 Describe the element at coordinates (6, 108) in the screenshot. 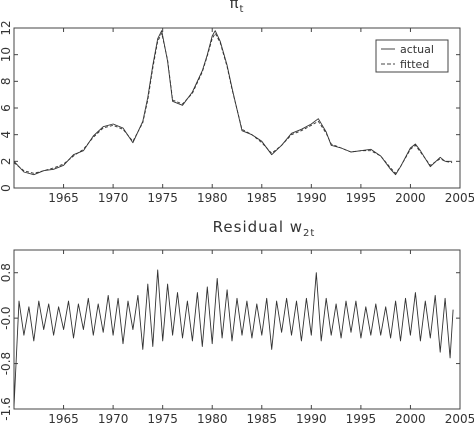

I see `top-y-tick-label: 6` at that location.